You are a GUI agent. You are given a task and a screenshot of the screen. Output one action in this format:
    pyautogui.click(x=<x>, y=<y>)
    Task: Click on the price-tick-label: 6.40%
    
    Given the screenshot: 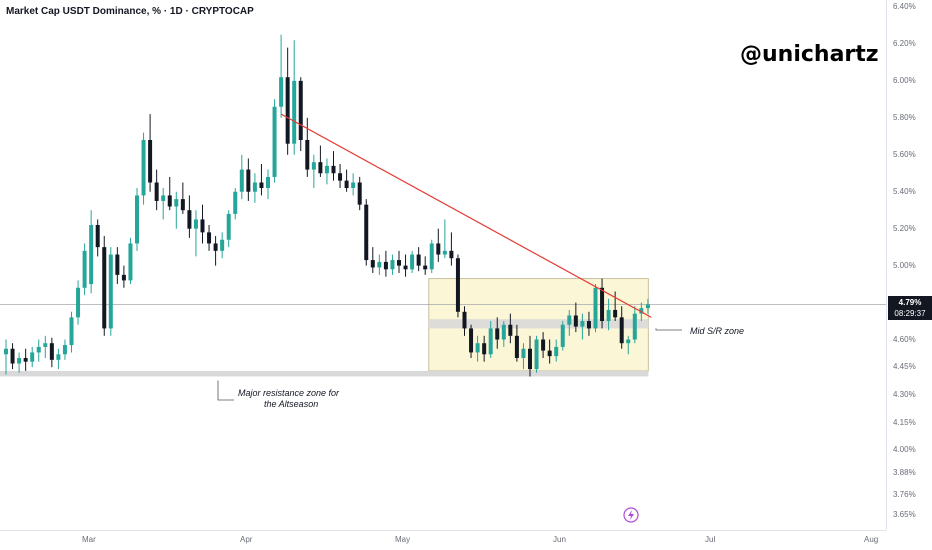 What is the action you would take?
    pyautogui.click(x=904, y=6)
    